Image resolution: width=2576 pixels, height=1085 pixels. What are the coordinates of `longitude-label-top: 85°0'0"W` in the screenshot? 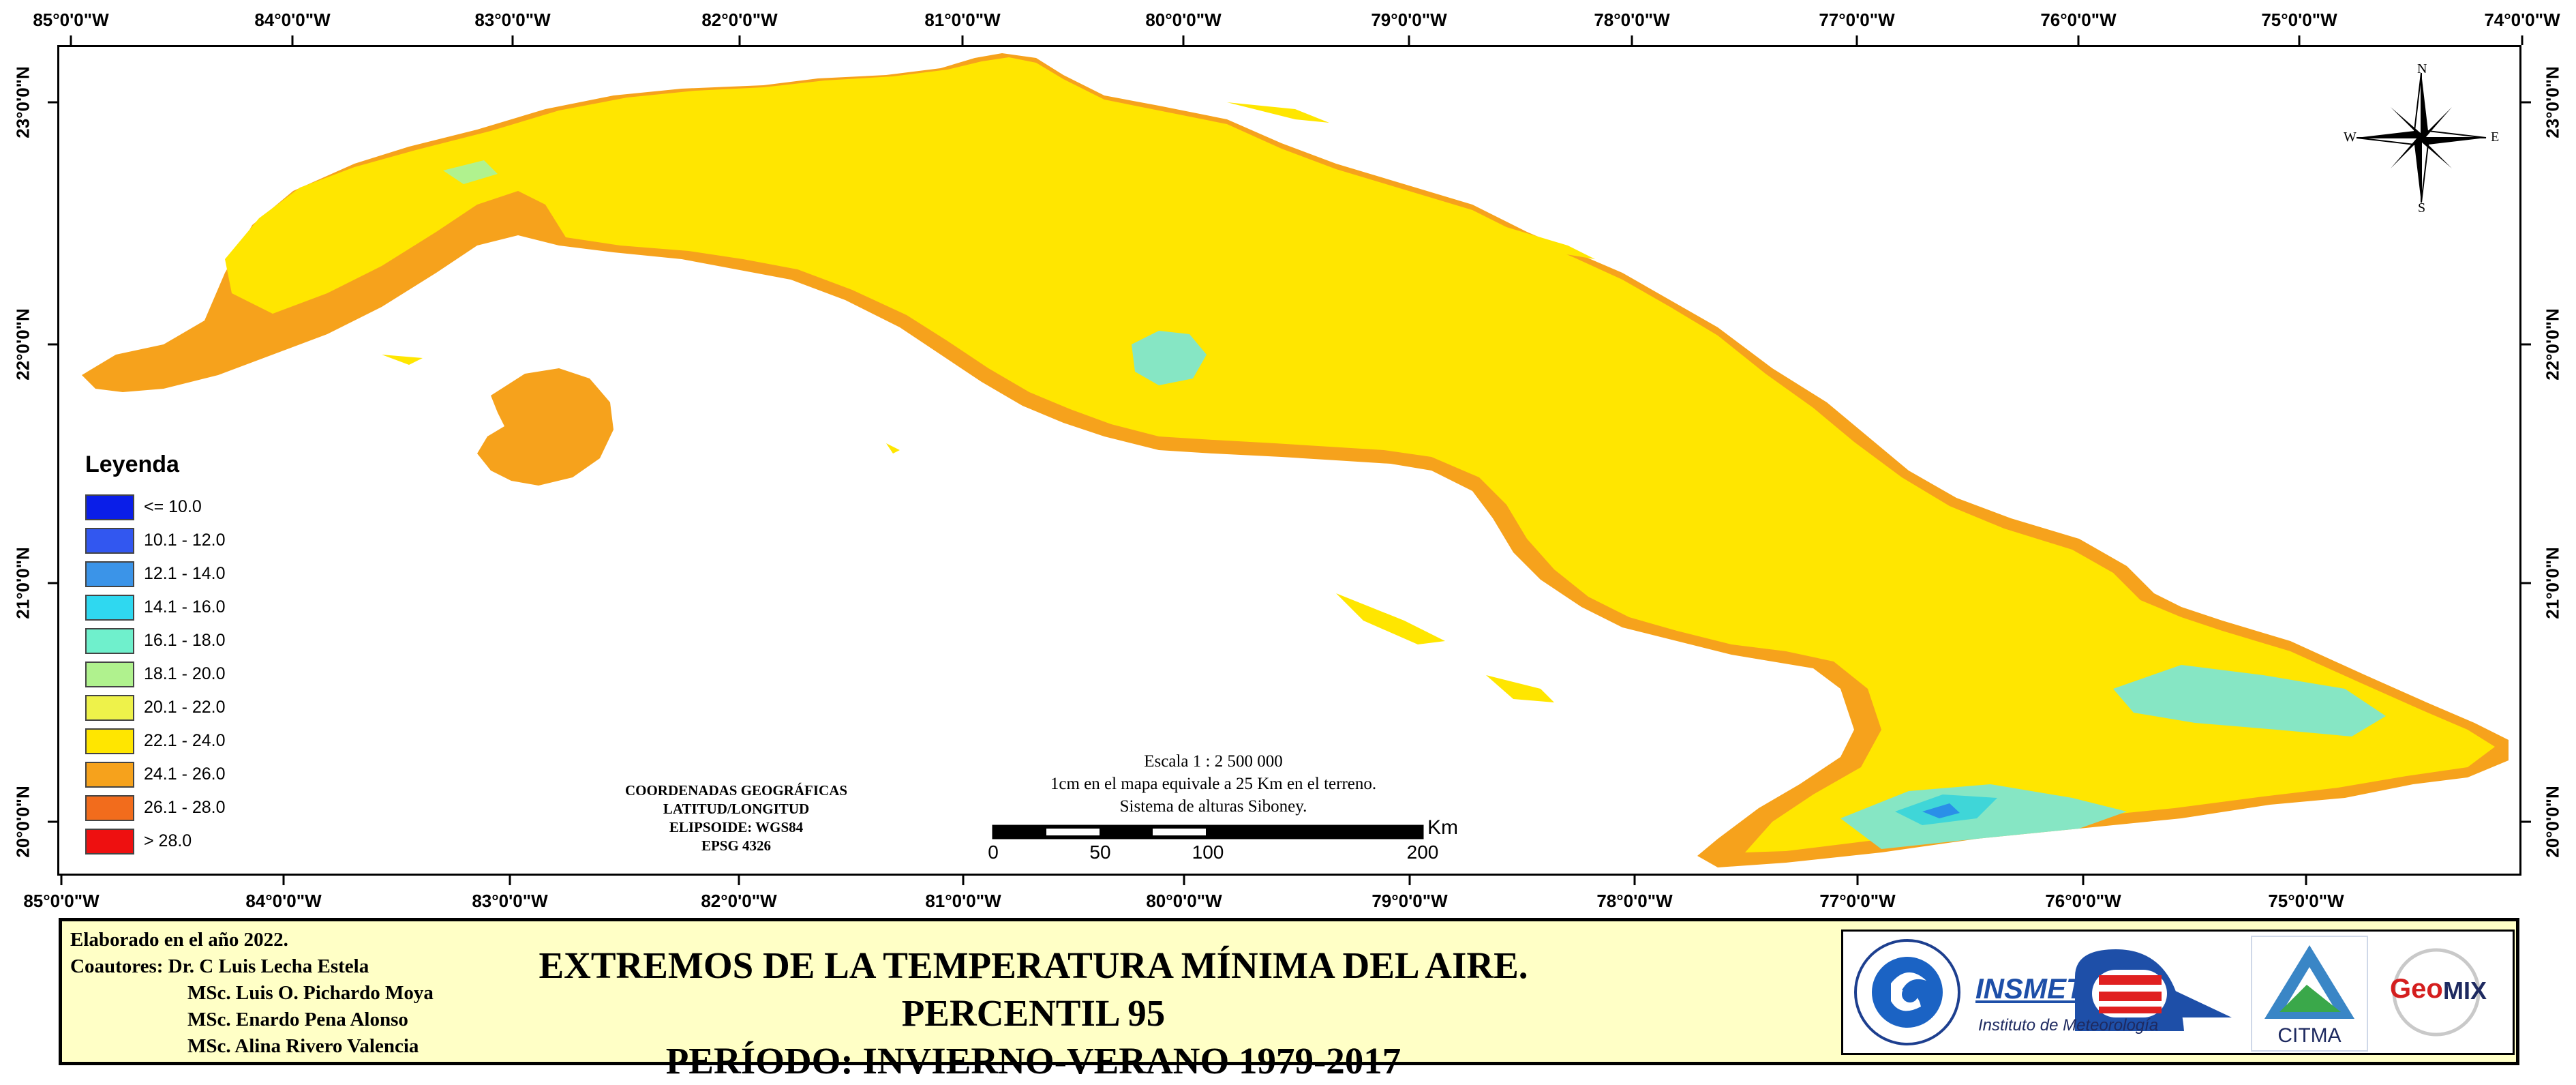 It's located at (71, 20).